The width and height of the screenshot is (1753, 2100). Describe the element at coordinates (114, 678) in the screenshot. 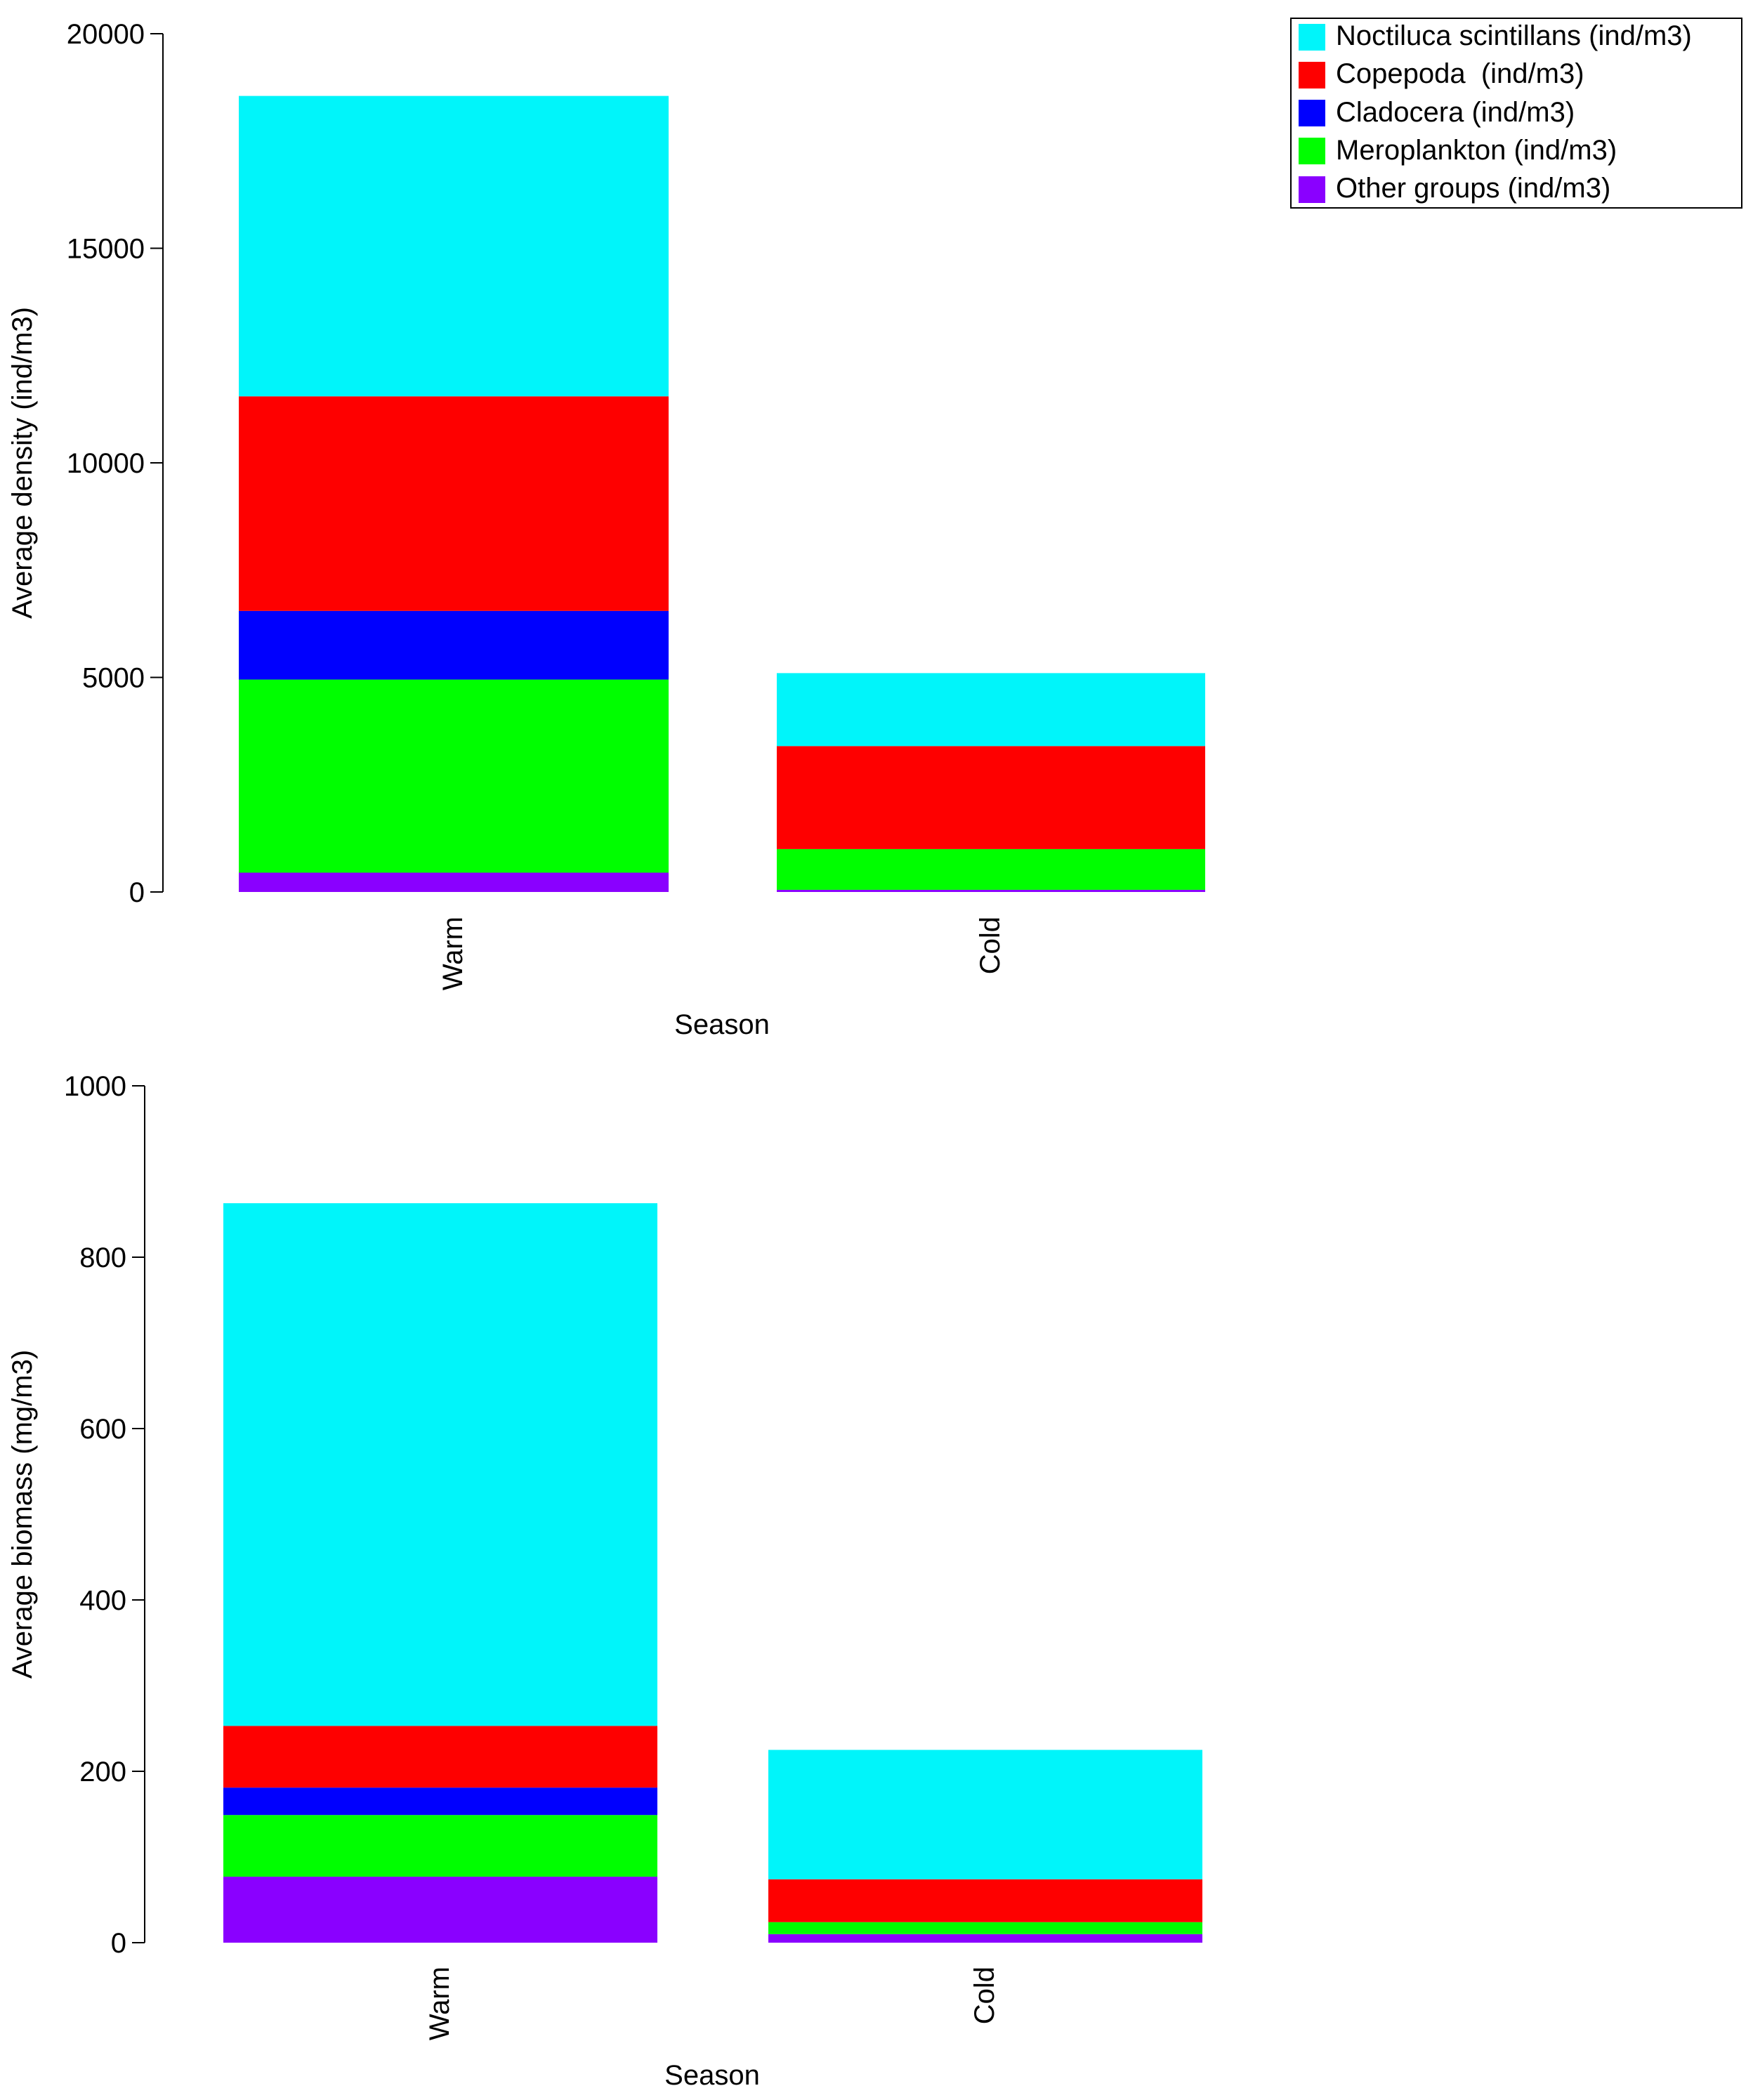

I see `density-y-tick-label: 5000` at that location.